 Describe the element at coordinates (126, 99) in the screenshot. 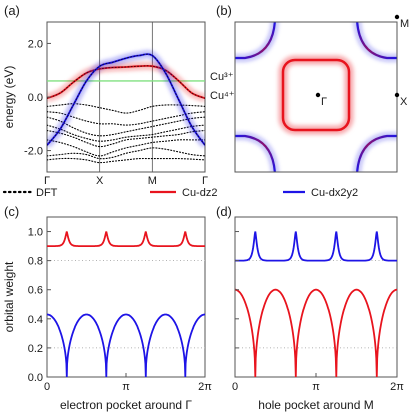

I see `band-dft-overlay-Cu-dx2y2` at that location.